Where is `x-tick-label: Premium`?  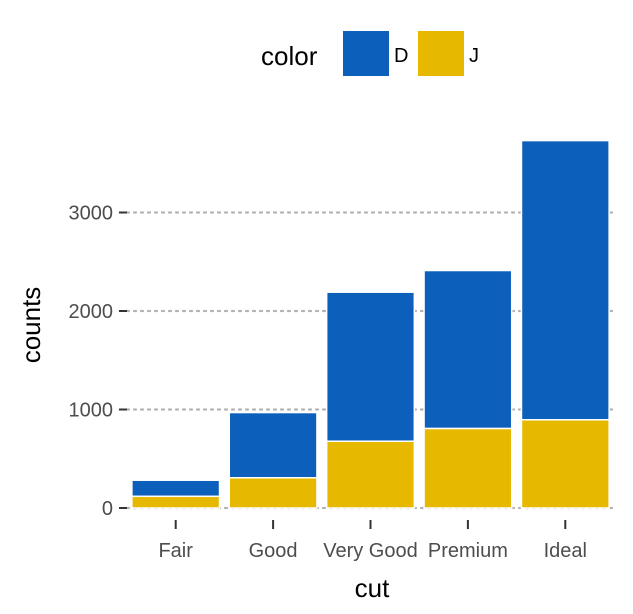 x-tick-label: Premium is located at coordinates (468, 551).